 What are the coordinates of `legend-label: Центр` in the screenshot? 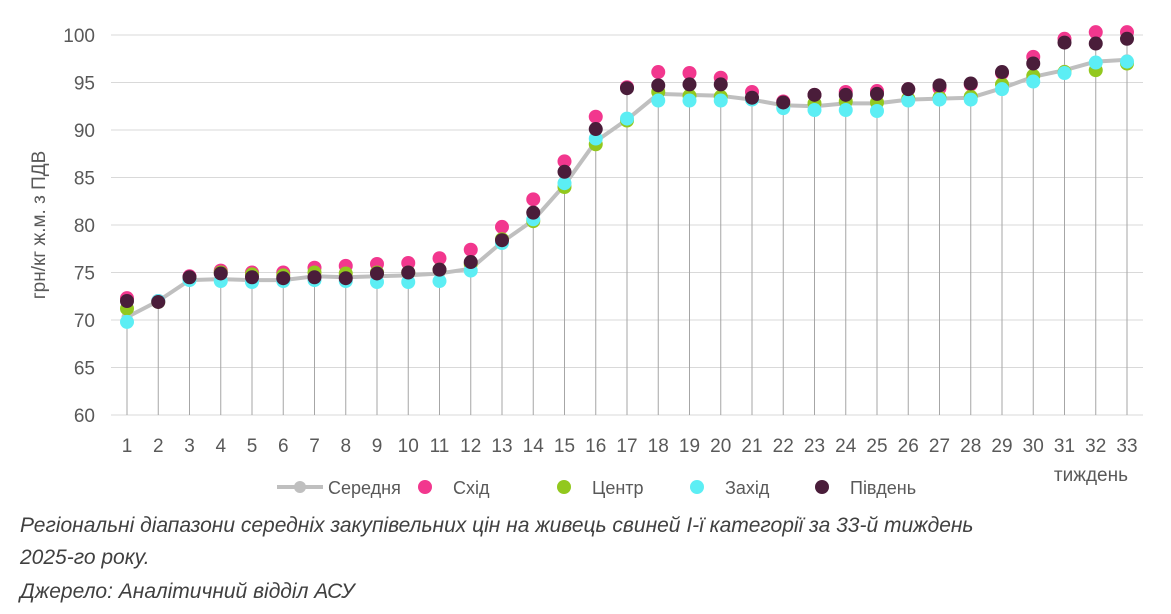 It's located at (618, 488).